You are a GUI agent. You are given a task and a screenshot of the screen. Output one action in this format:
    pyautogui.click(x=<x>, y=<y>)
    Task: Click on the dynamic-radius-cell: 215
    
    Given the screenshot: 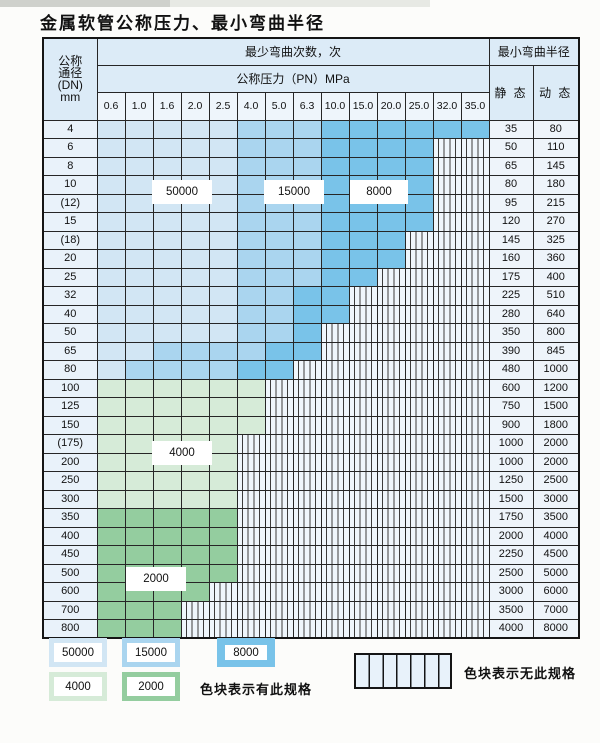 What is the action you would take?
    pyautogui.click(x=556, y=203)
    